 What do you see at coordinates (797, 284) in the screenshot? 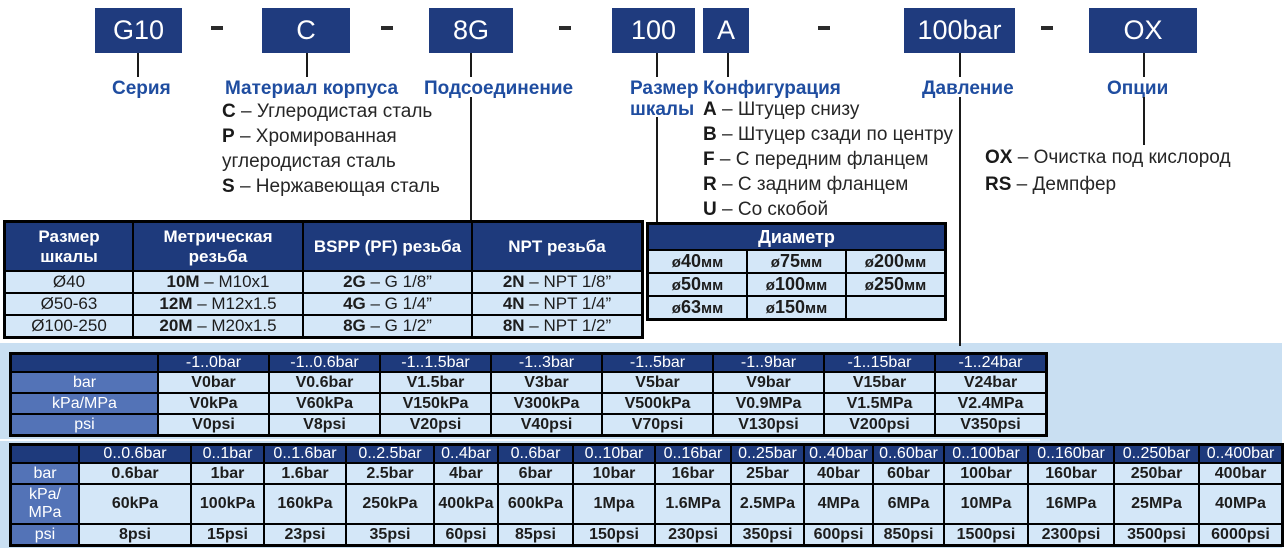
I see `diameter-row: ø50мм ø100мм ø250мм` at bounding box center [797, 284].